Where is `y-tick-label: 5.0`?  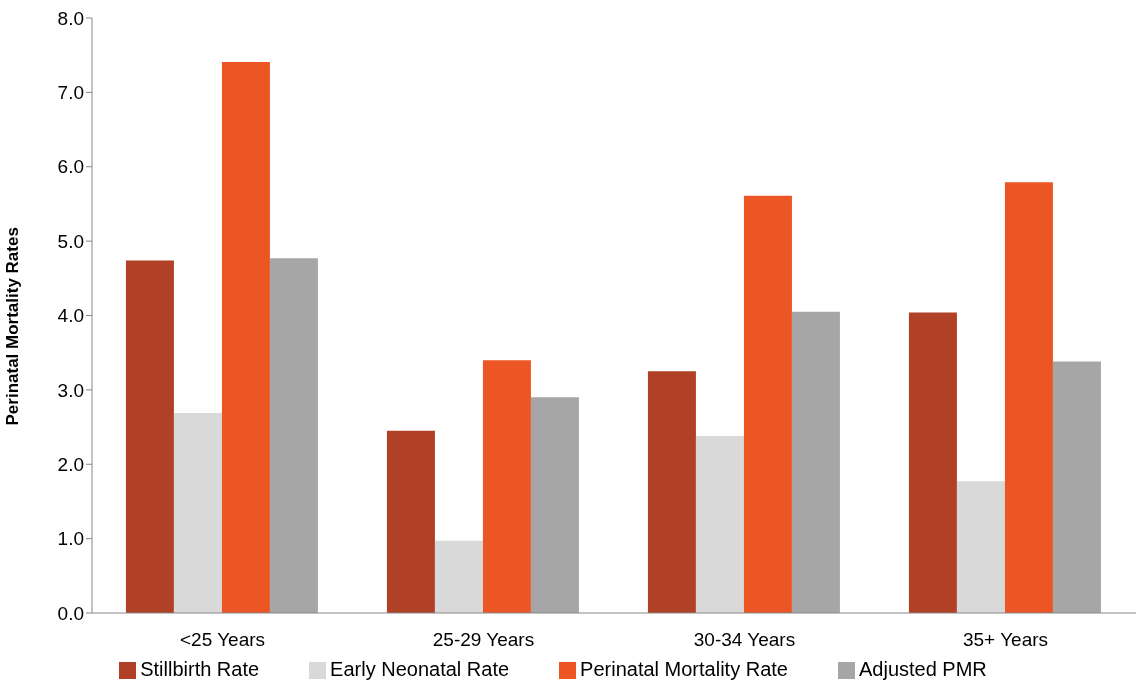 y-tick-label: 5.0 is located at coordinates (70, 241).